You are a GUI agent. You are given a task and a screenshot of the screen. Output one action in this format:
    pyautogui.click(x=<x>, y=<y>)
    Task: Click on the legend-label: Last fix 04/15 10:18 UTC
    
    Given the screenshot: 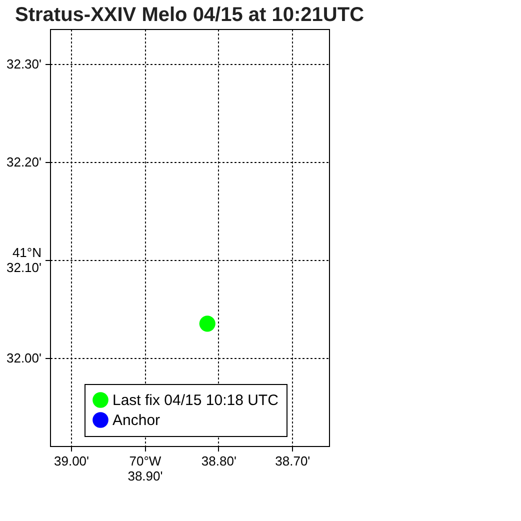 What is the action you would take?
    pyautogui.click(x=195, y=400)
    